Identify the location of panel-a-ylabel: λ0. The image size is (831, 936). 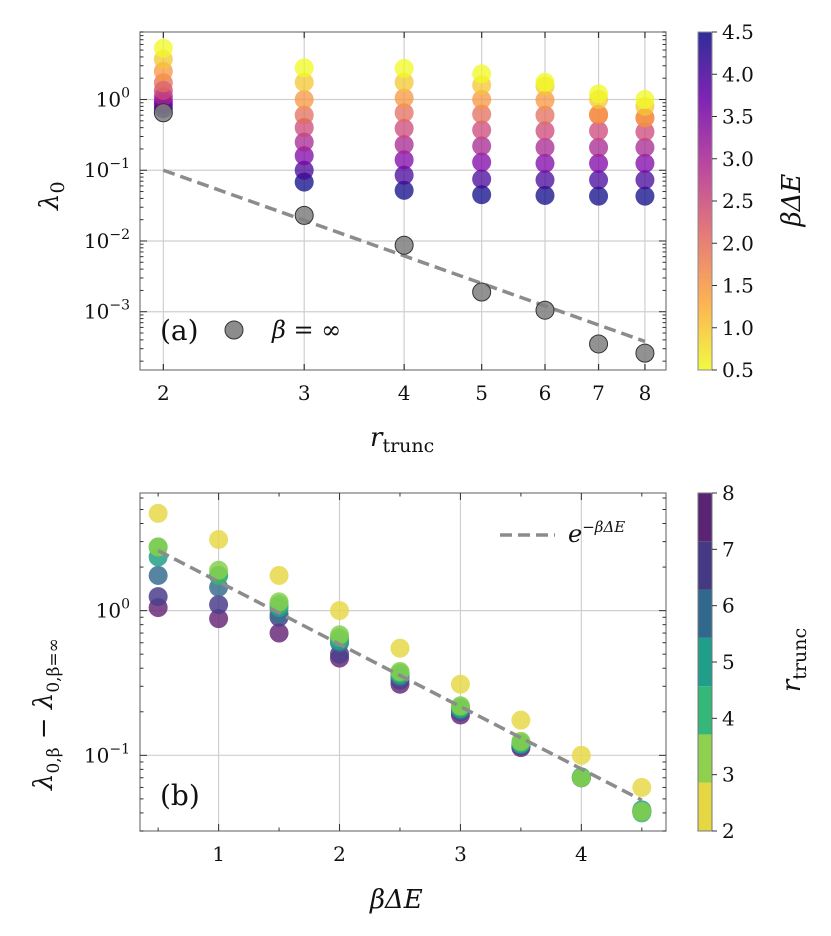
(52, 196).